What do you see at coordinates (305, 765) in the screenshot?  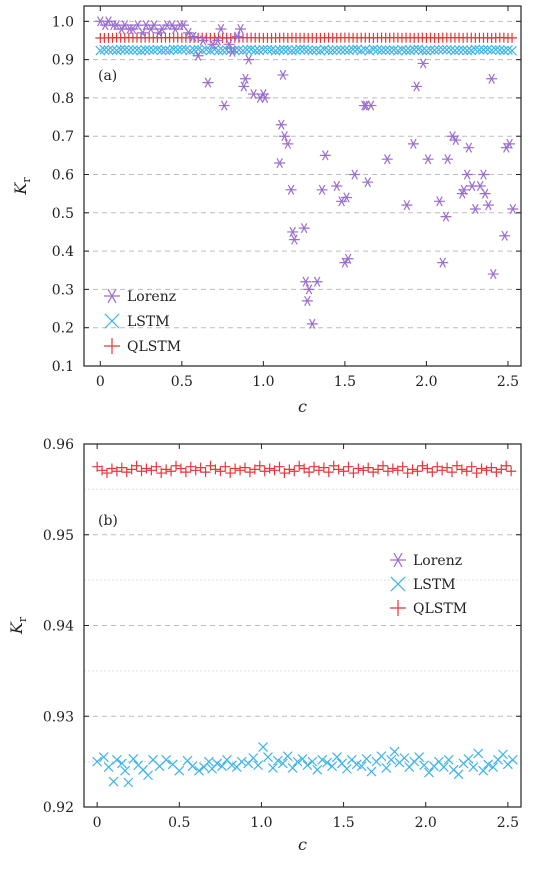 I see `series-lstm` at bounding box center [305, 765].